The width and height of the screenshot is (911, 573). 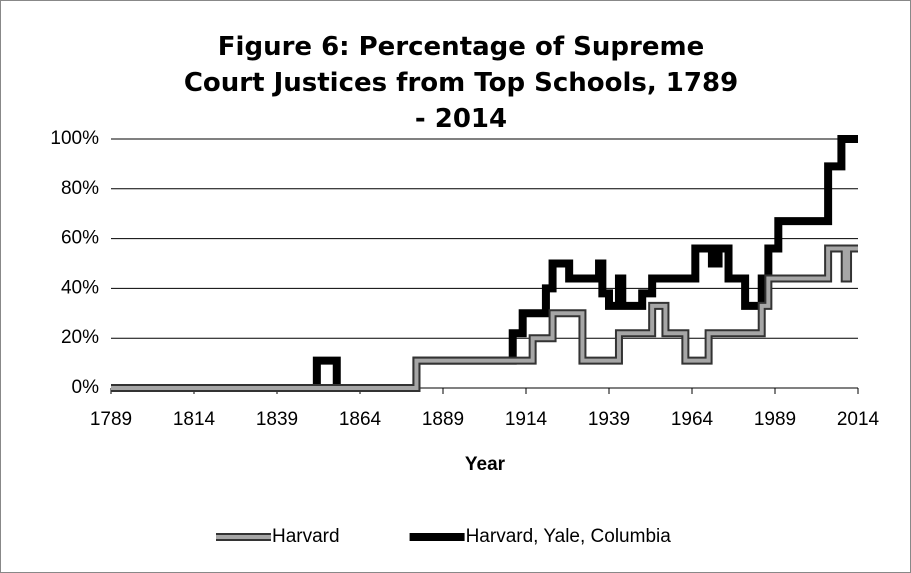 What do you see at coordinates (80, 337) in the screenshot?
I see `y-tick-label: 20%` at bounding box center [80, 337].